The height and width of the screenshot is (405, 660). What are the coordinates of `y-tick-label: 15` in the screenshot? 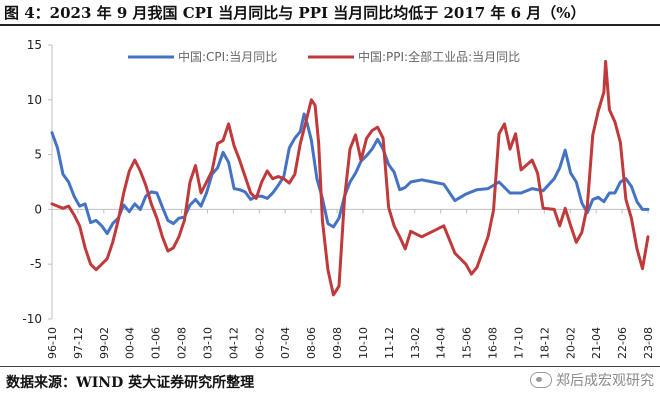 It's located at (34, 45).